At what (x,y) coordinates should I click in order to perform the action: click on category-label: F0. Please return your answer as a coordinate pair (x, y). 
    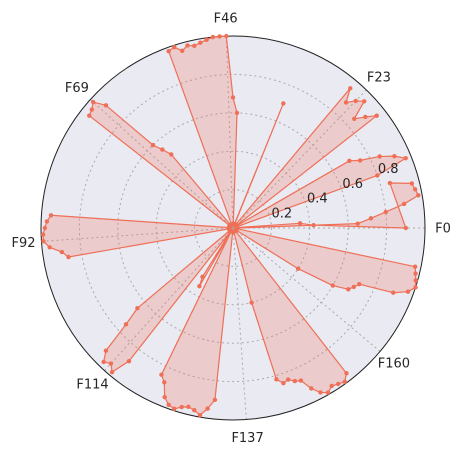
    Looking at the image, I should click on (443, 229).